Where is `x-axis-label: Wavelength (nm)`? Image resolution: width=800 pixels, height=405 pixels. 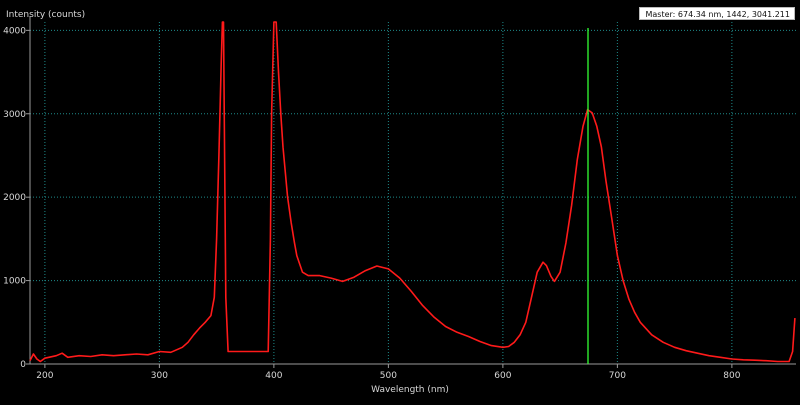 x-axis-label: Wavelength (nm) is located at coordinates (410, 390).